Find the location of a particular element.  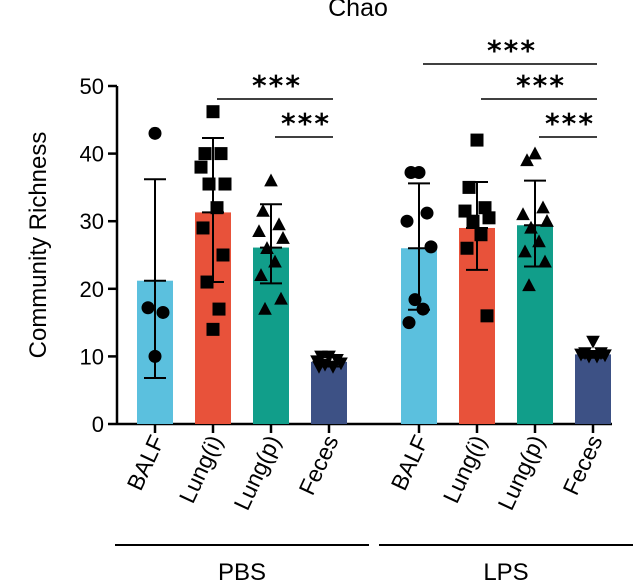

group-label-pbs: PBS is located at coordinates (242, 571).